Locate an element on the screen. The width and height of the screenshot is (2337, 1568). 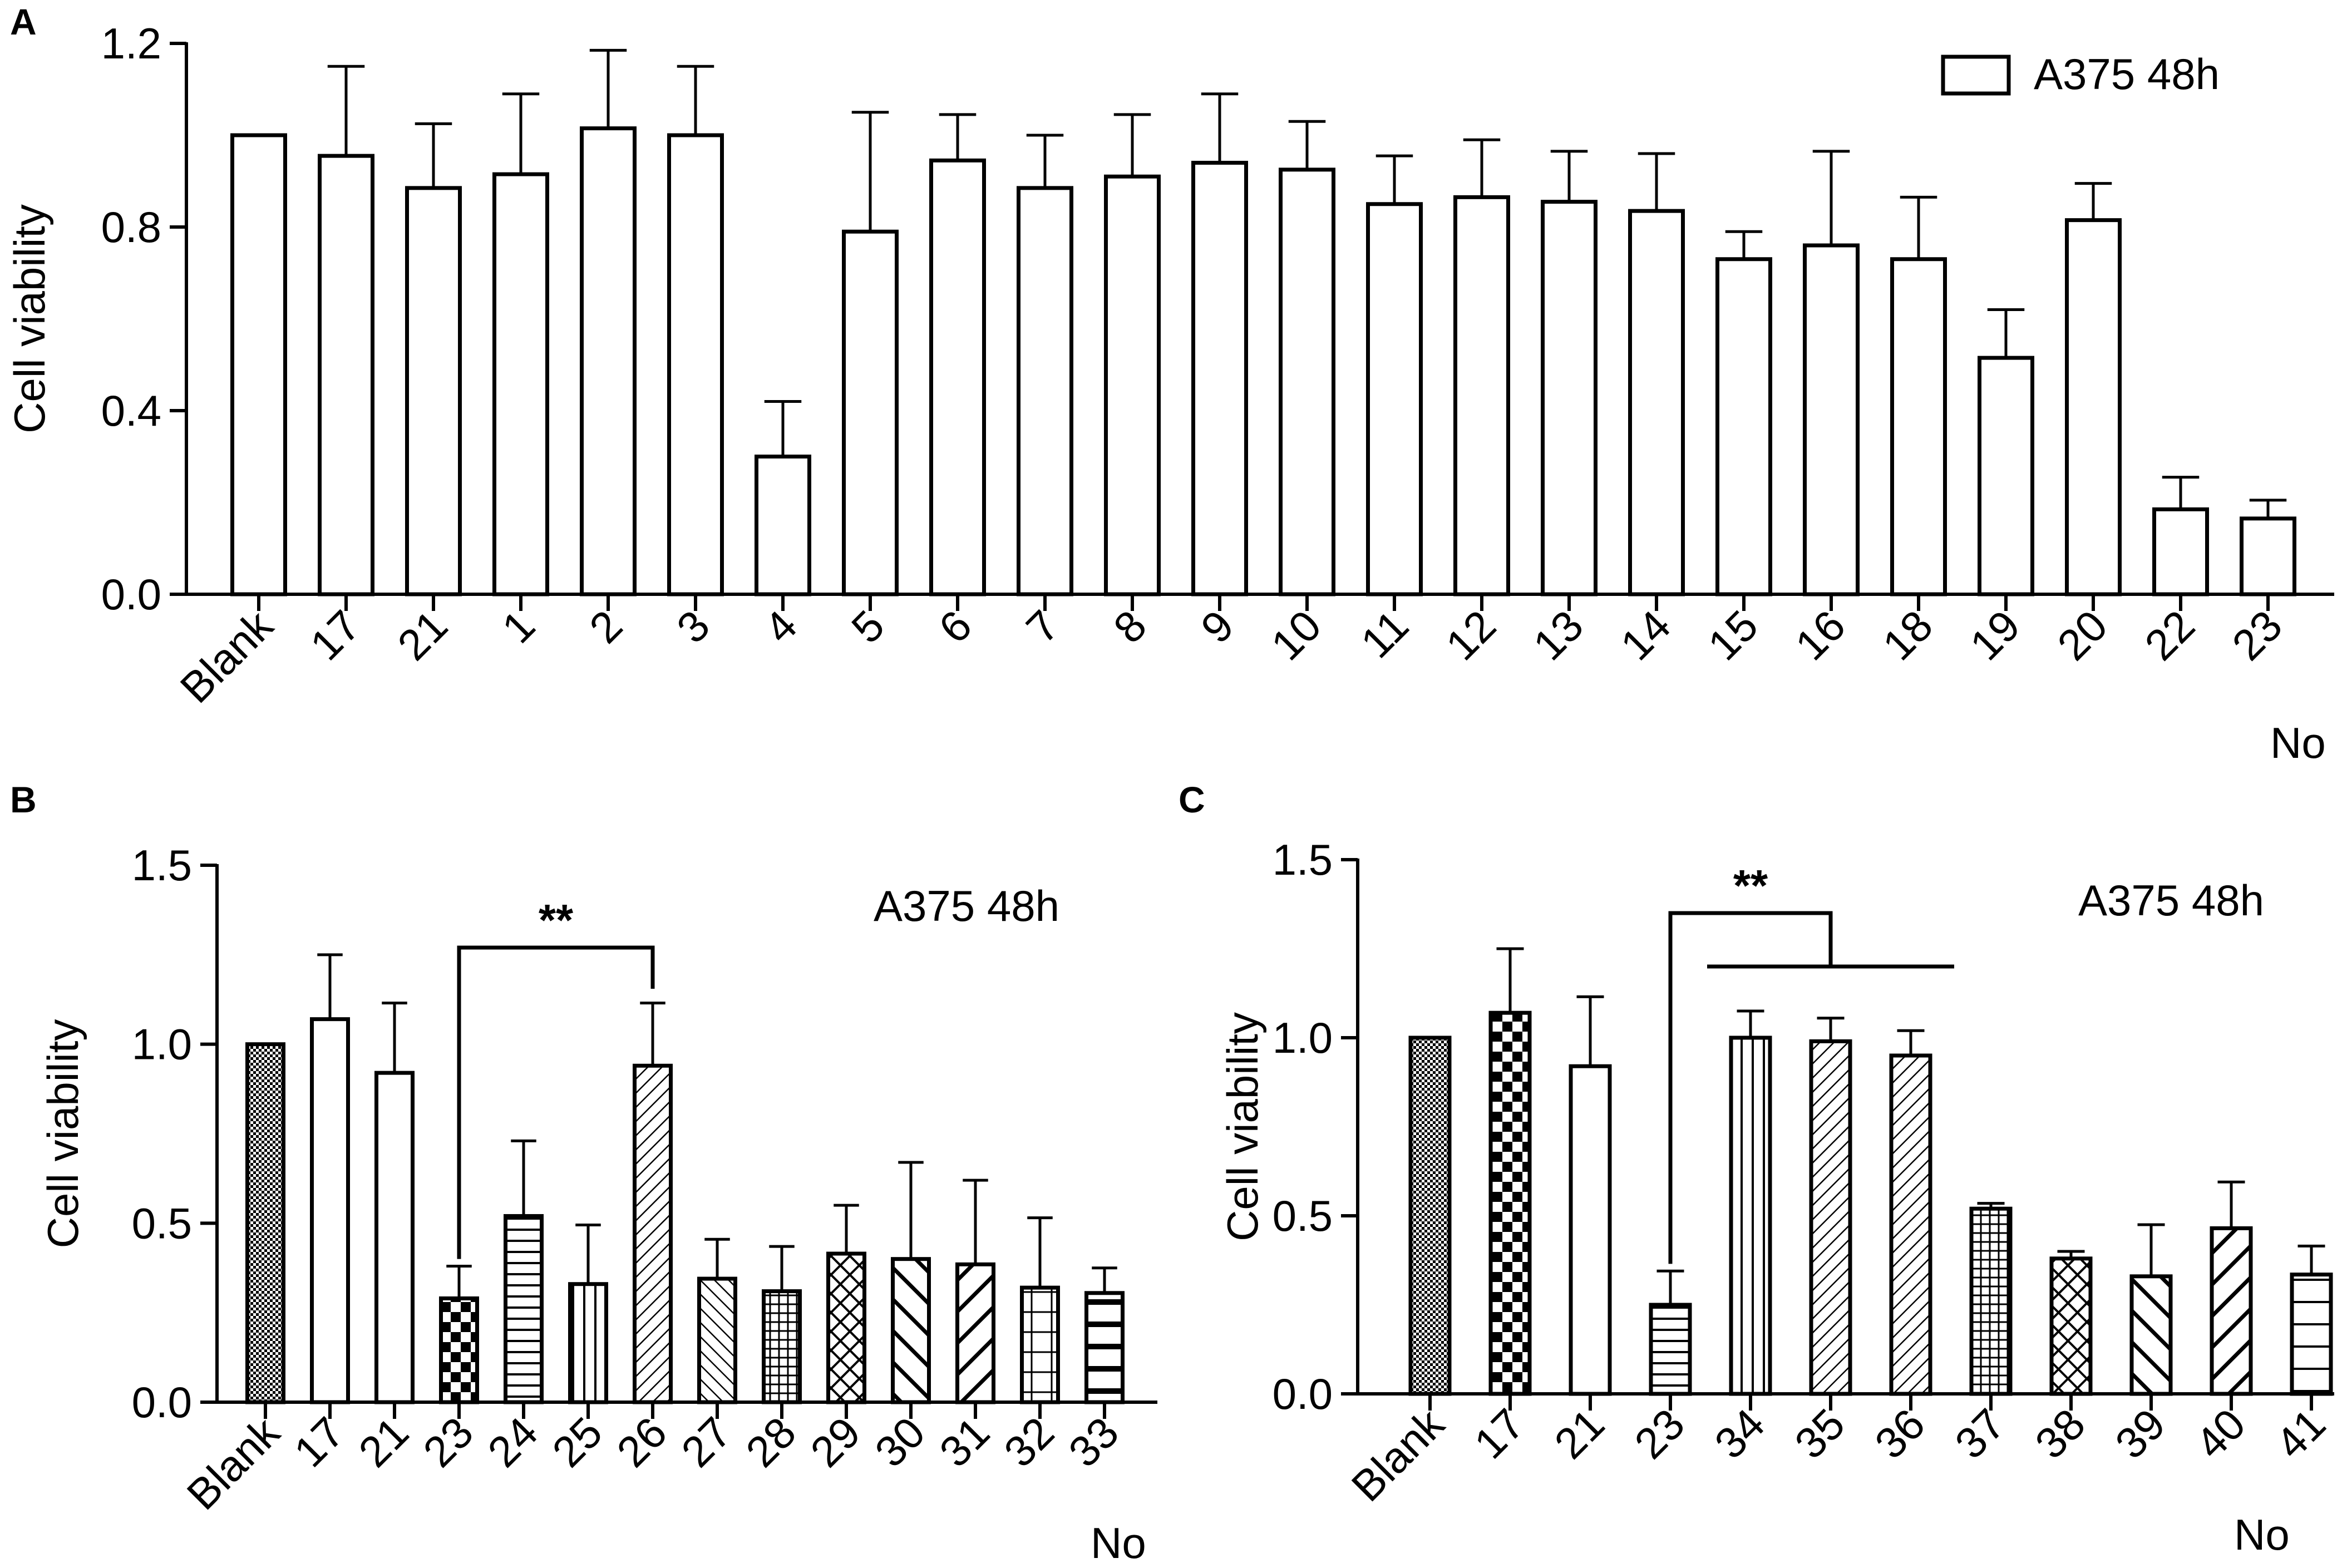
x-tick-label-6: 6 is located at coordinates (955, 627).